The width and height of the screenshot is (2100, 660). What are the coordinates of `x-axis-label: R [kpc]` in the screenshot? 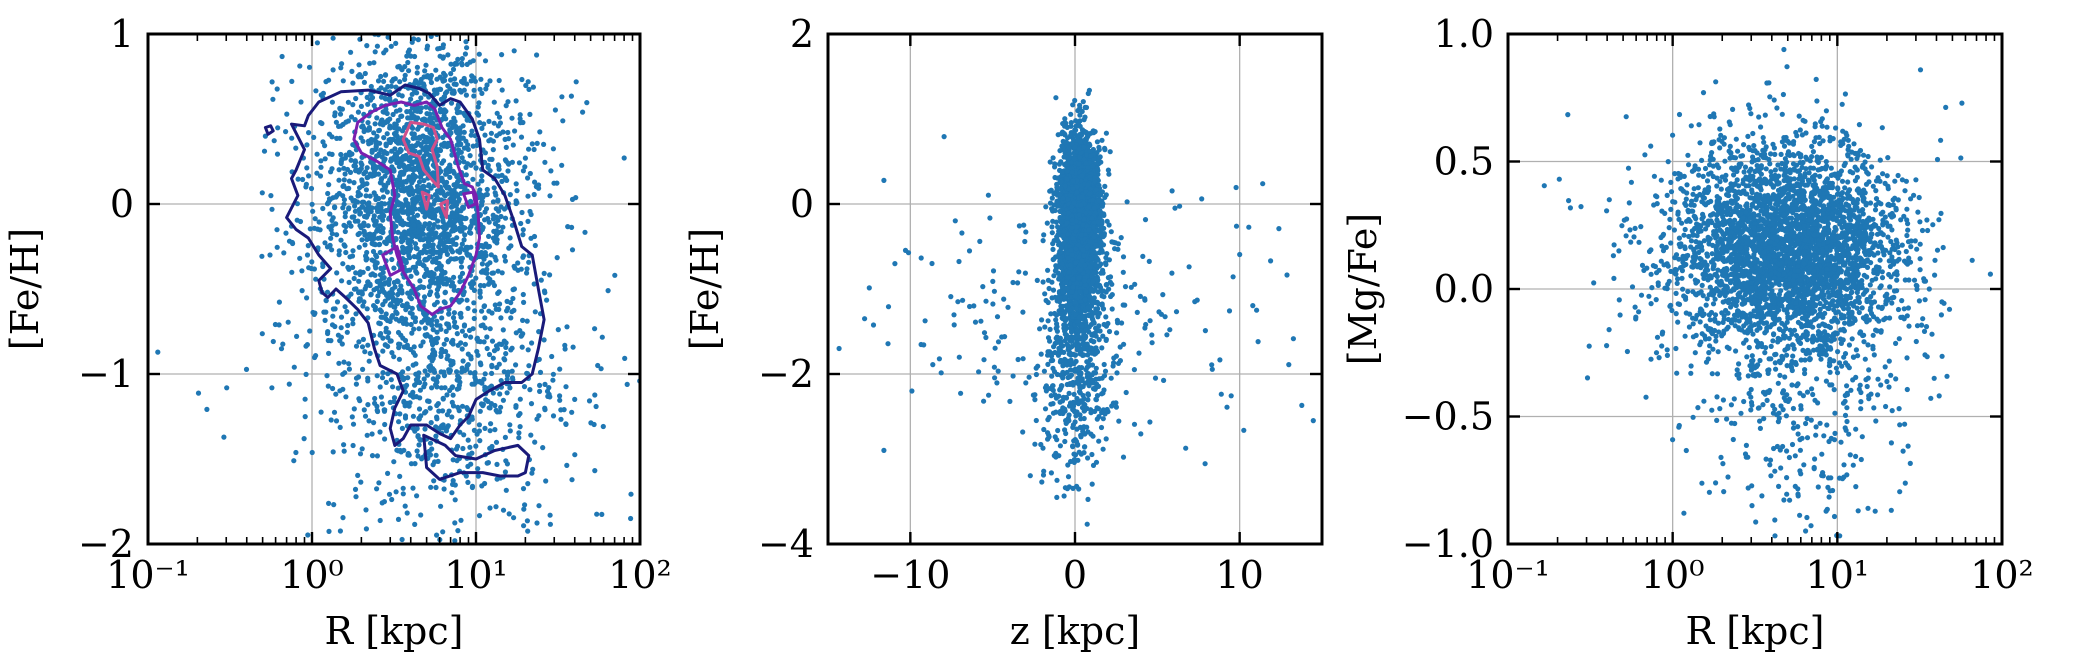 It's located at (394, 631).